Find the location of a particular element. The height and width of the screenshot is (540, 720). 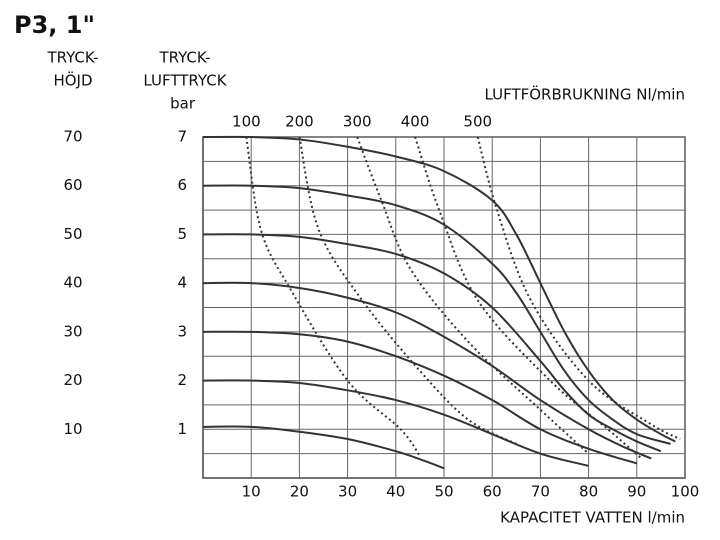

x-tick-label: 80 is located at coordinates (588, 492).